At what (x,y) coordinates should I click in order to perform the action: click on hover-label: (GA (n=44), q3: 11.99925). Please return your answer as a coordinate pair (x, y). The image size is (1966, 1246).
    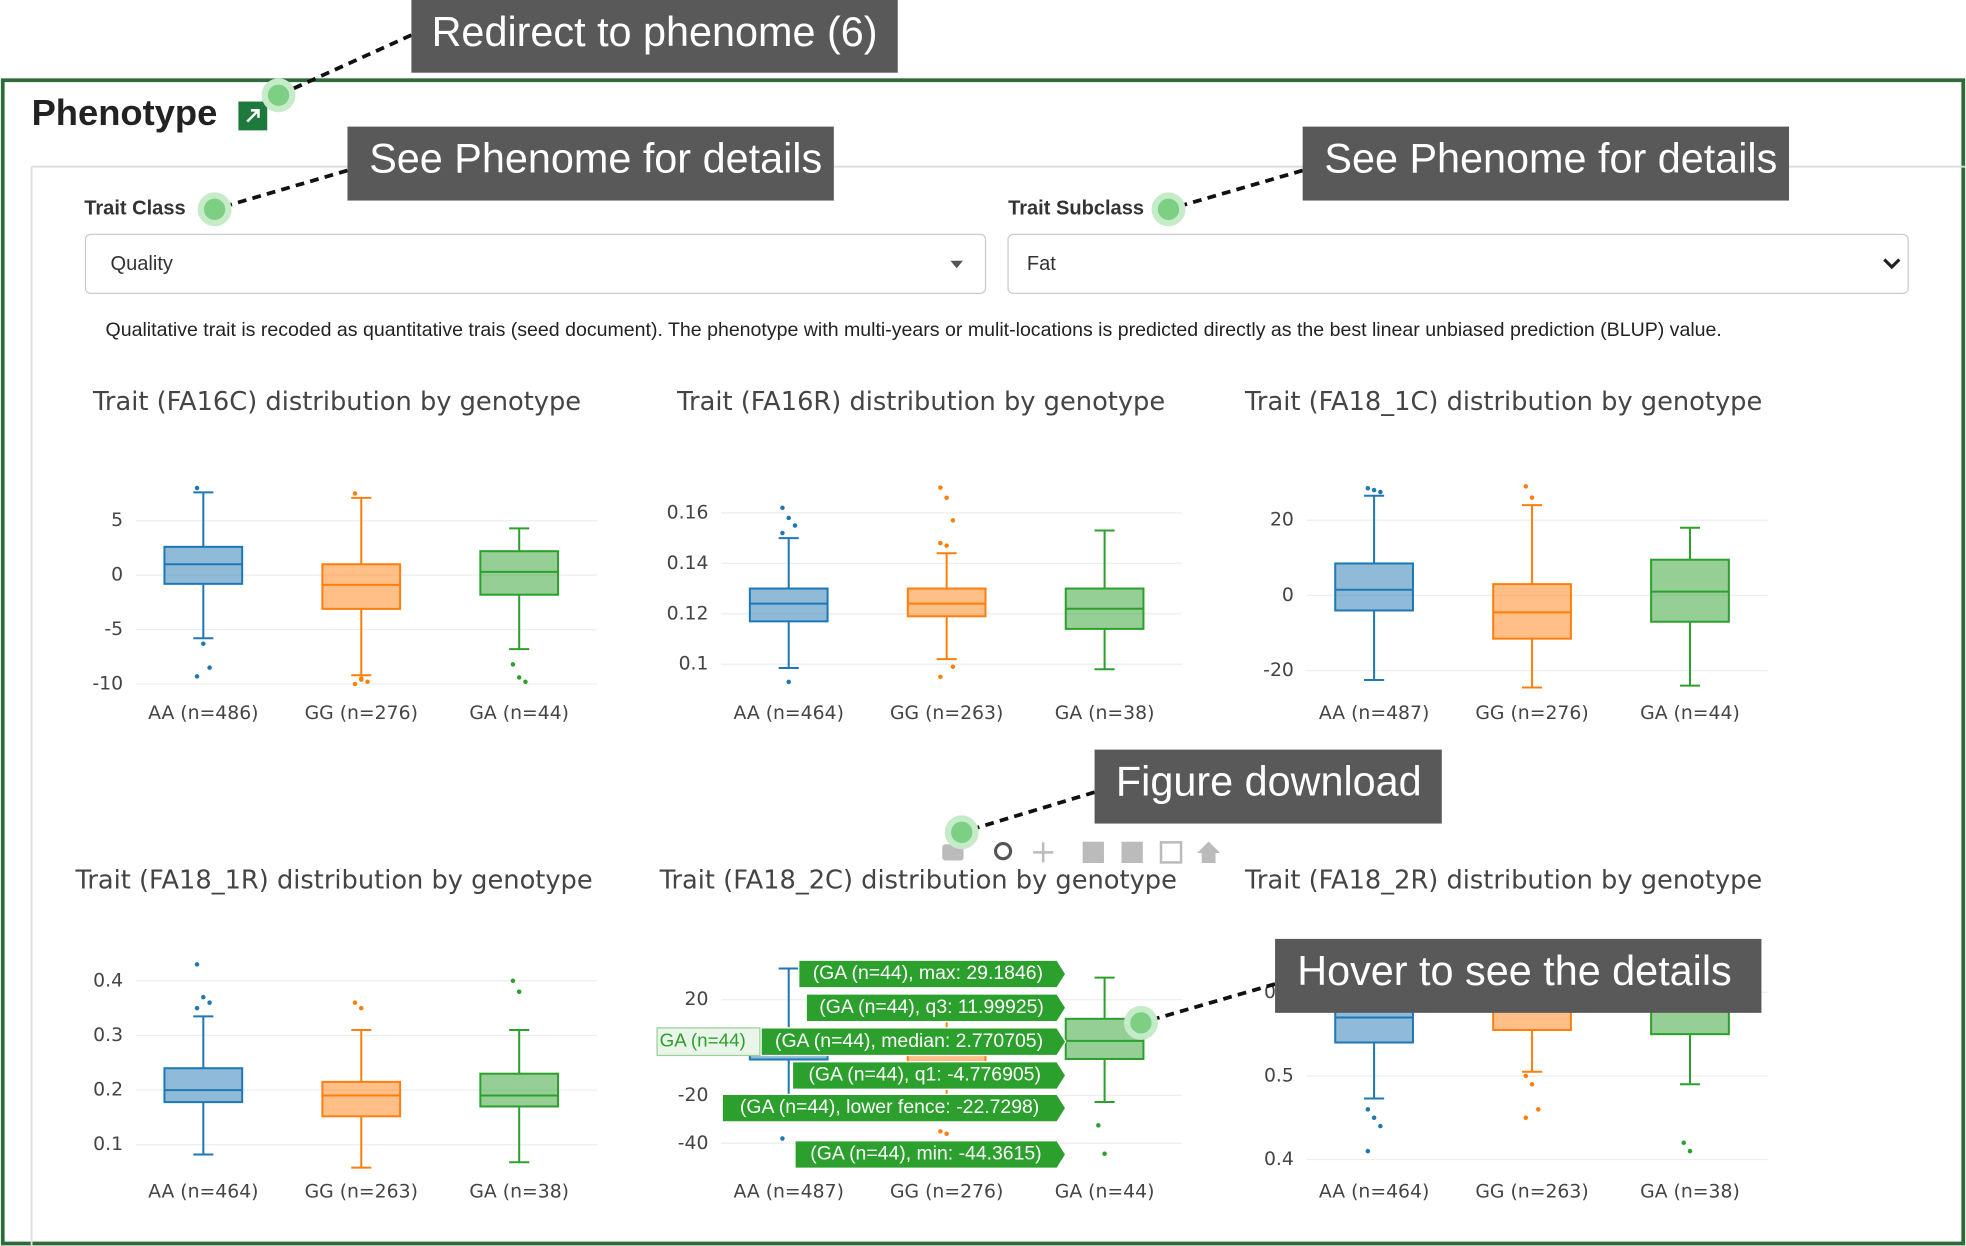
    Looking at the image, I should click on (931, 1007).